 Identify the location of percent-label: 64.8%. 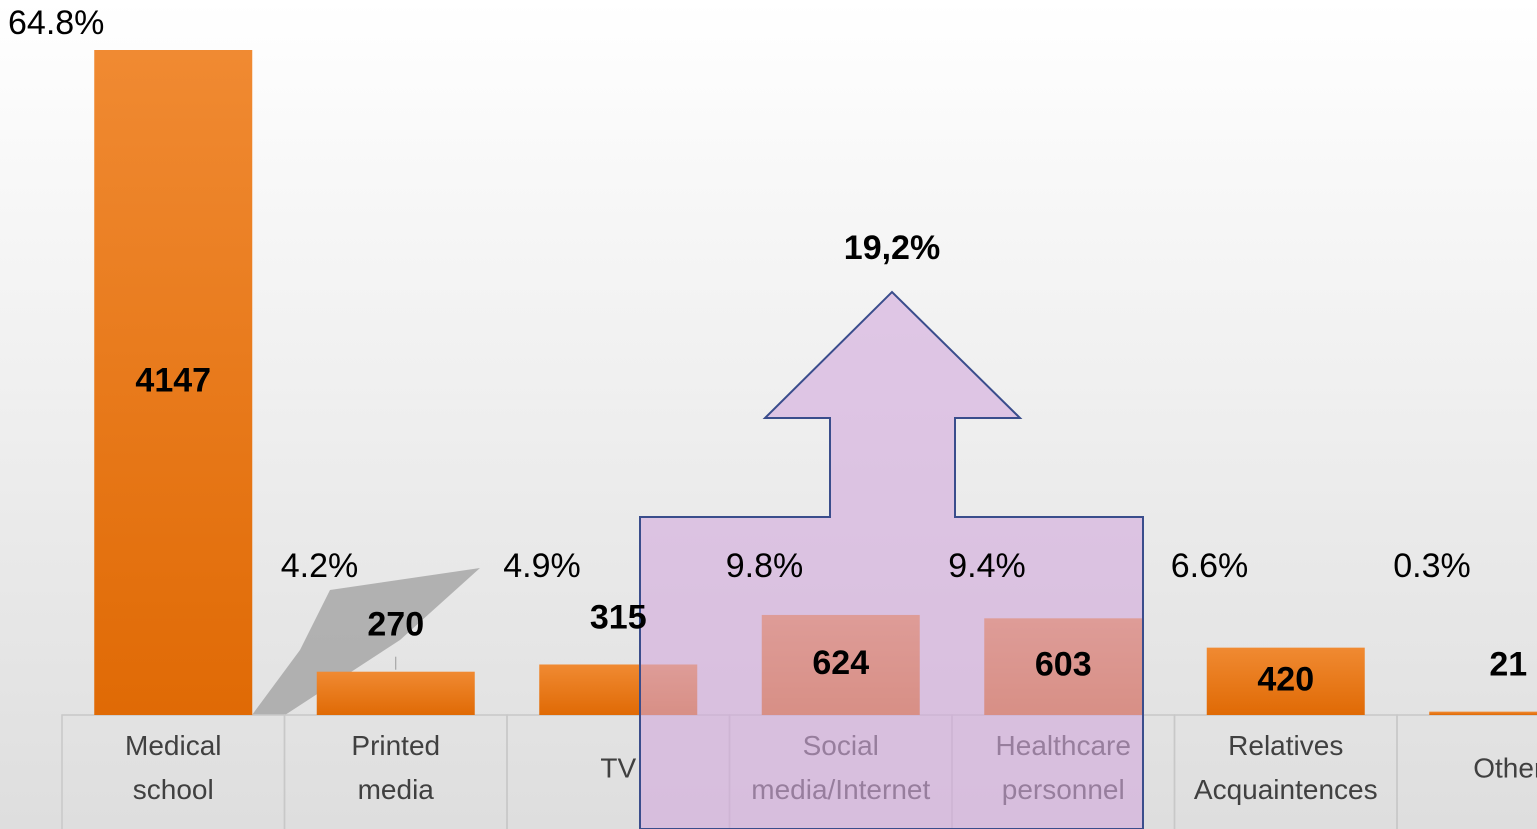
(56, 23).